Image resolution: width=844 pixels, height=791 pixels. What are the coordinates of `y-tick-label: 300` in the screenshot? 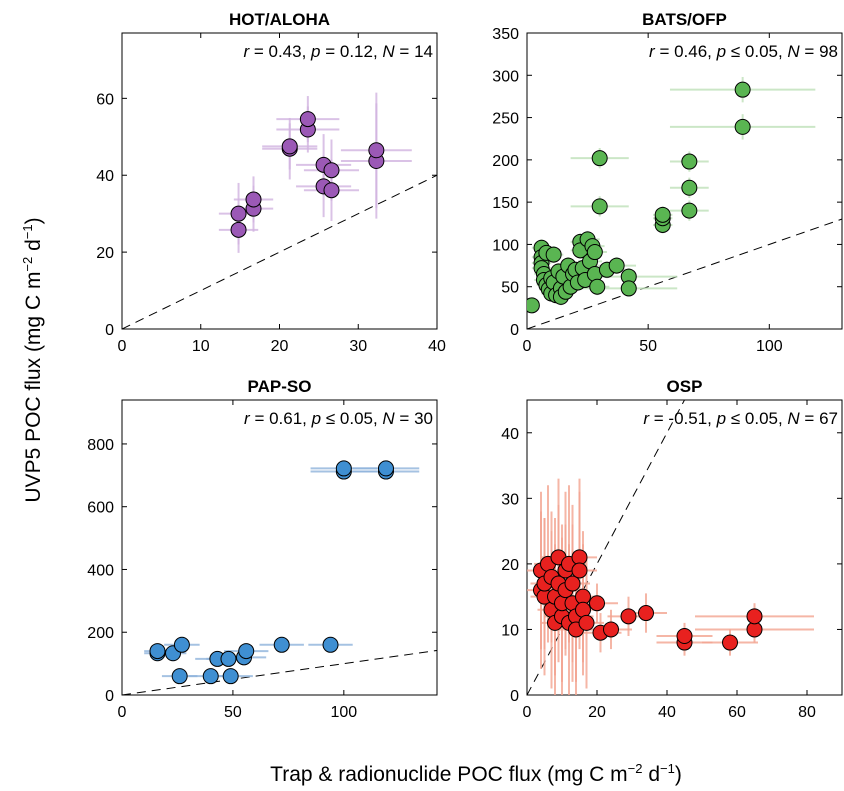 It's located at (505, 76).